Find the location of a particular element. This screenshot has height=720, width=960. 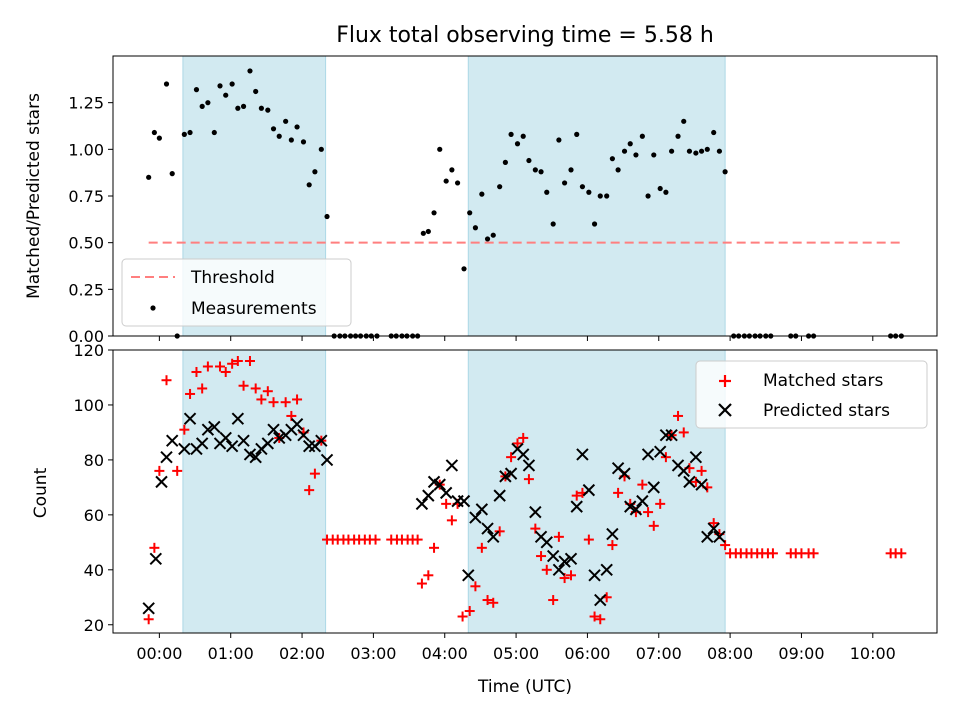

y-tick-label: 80 is located at coordinates (94, 460).